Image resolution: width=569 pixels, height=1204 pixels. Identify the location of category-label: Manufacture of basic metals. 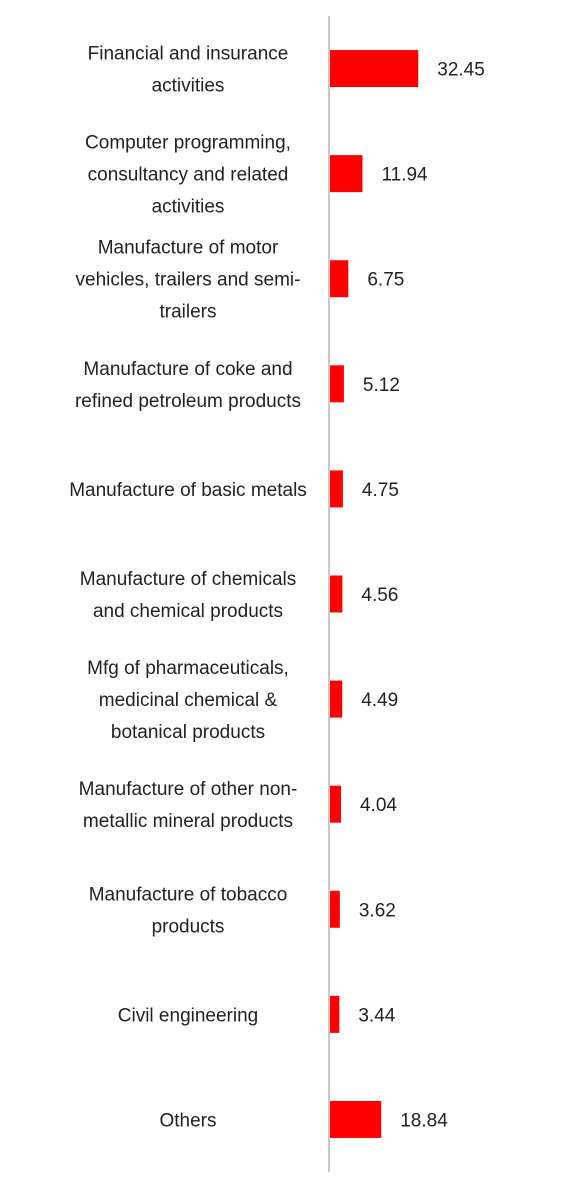
(188, 490).